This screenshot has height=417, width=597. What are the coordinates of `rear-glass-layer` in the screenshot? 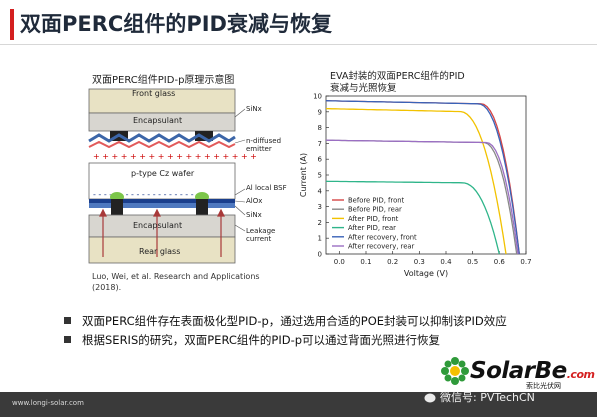 It's located at (162, 250).